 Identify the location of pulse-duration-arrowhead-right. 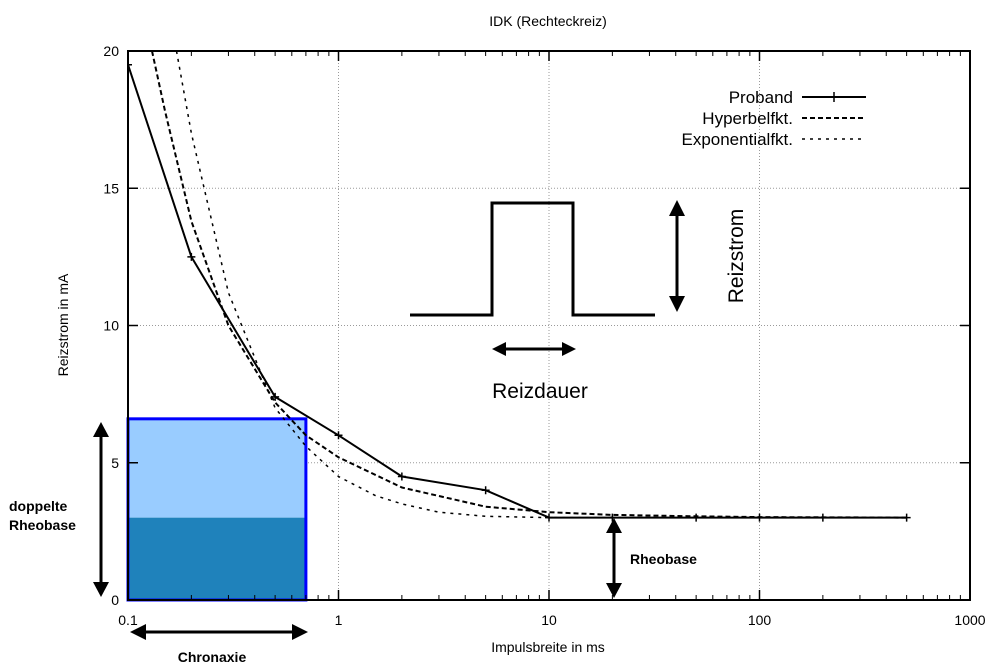
(569, 349).